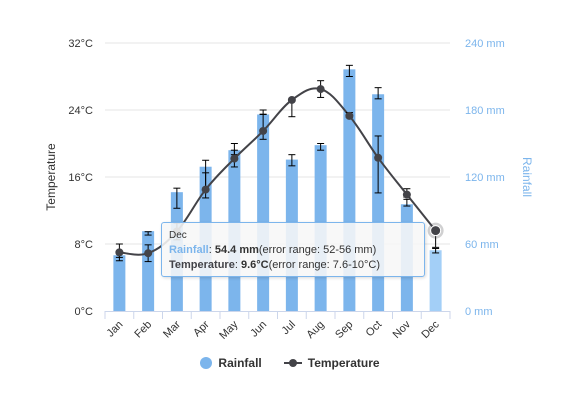 The image size is (580, 405). I want to click on left-tick-label: 24°C, so click(80, 111).